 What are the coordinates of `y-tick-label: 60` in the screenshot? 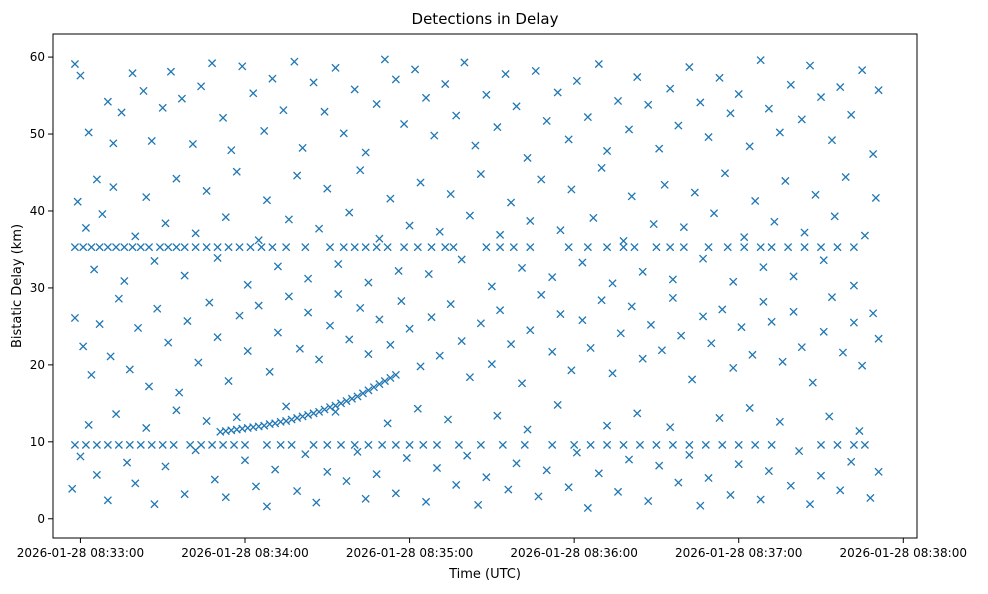 It's located at (37, 57).